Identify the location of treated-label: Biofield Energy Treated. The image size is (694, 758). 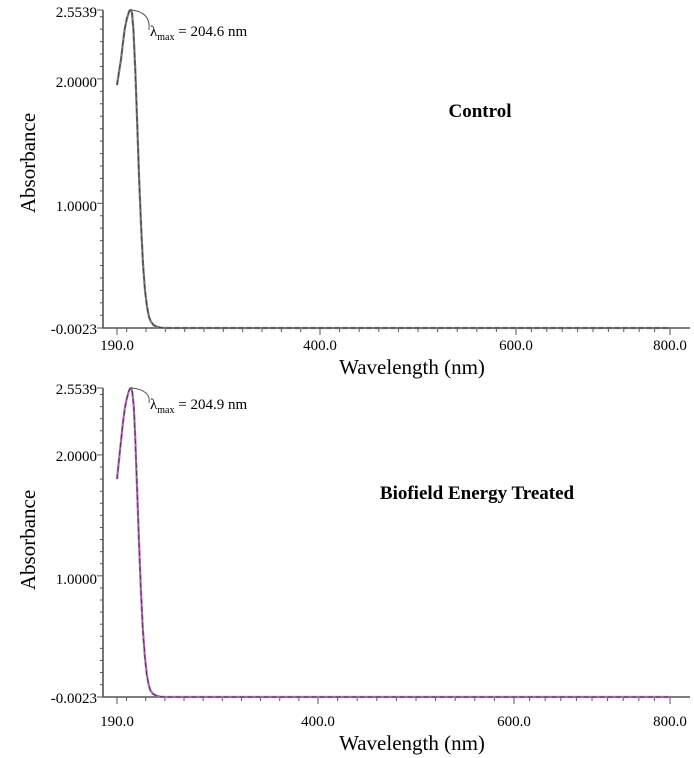
(477, 493).